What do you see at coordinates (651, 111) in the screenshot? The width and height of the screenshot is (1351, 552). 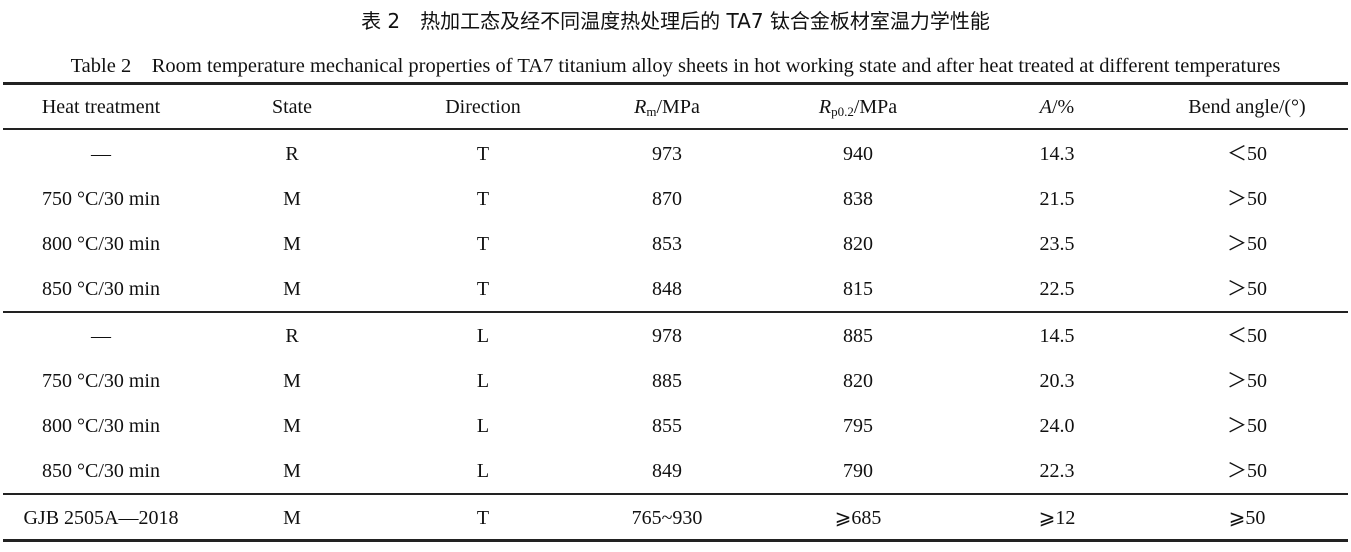 I see `rm-subscript: m` at bounding box center [651, 111].